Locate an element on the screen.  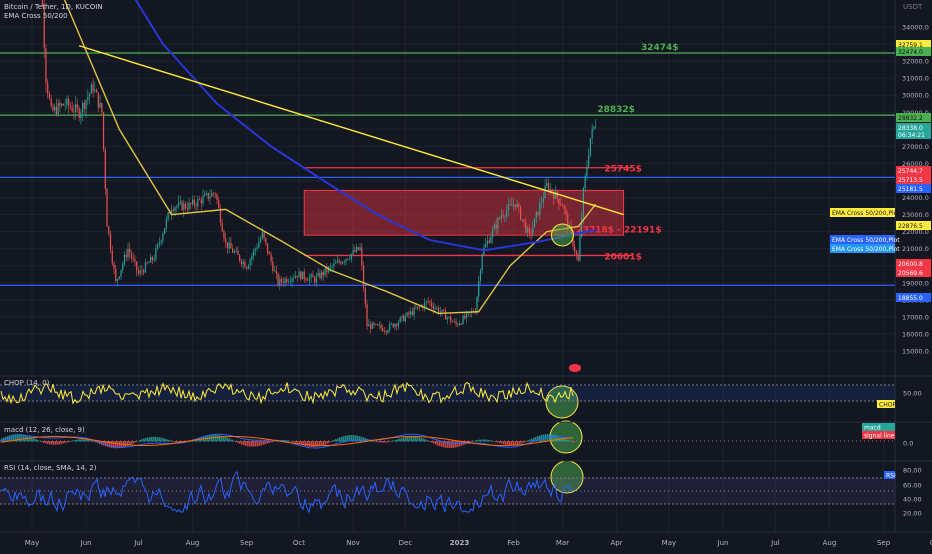
symbol-title: Bitcoin / Tether, 1D, KUCOIN is located at coordinates (53, 7).